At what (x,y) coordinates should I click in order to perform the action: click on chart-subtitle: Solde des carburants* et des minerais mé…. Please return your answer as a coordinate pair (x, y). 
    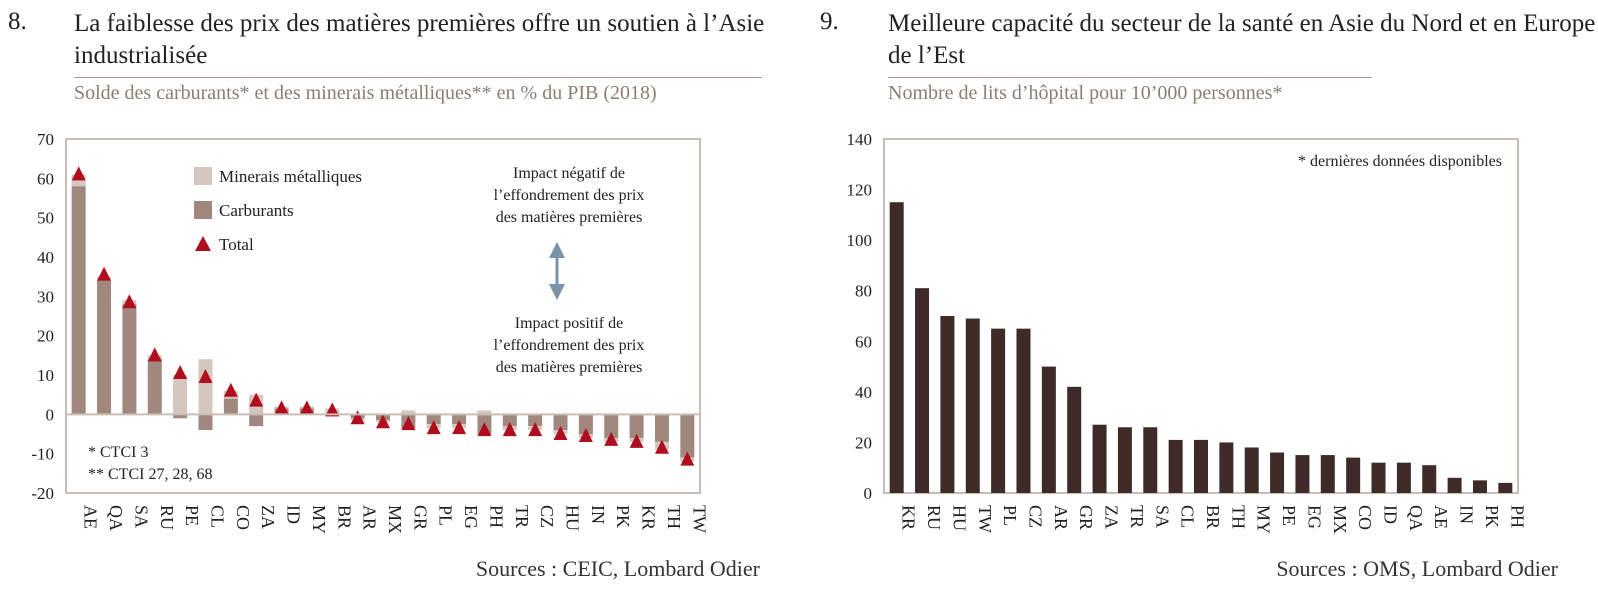
    Looking at the image, I should click on (365, 93).